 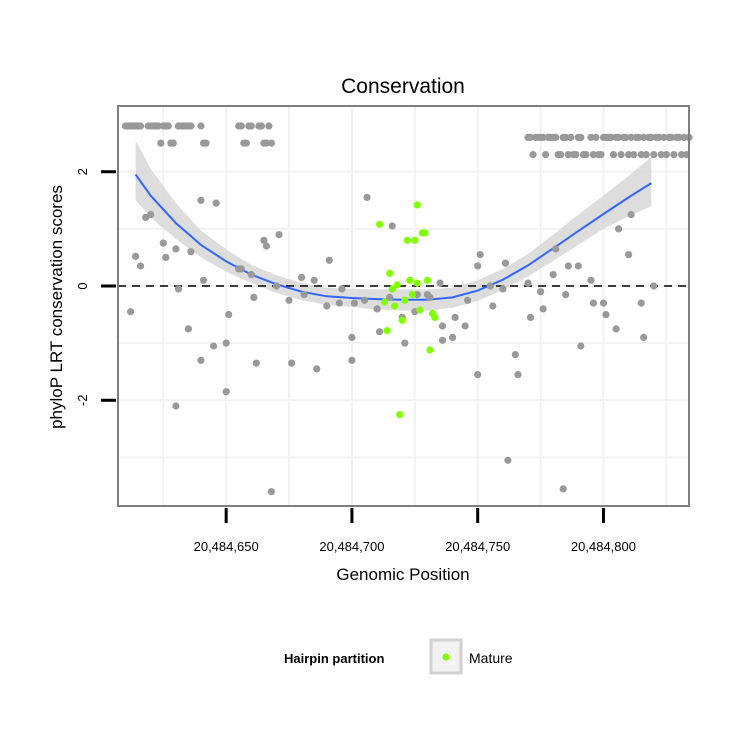 What do you see at coordinates (82, 401) in the screenshot?
I see `y-tick-label: -2` at bounding box center [82, 401].